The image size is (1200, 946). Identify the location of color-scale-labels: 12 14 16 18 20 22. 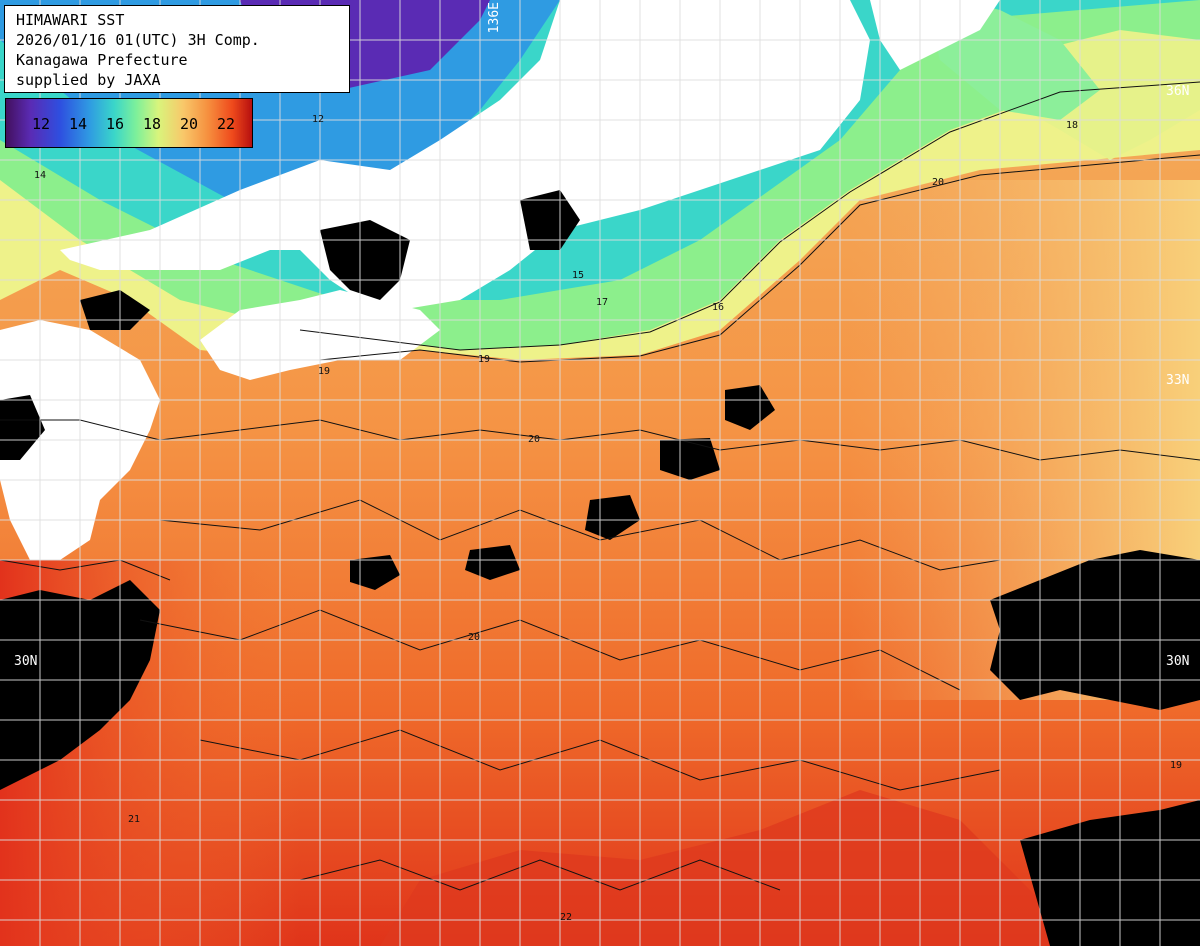
(143, 124).